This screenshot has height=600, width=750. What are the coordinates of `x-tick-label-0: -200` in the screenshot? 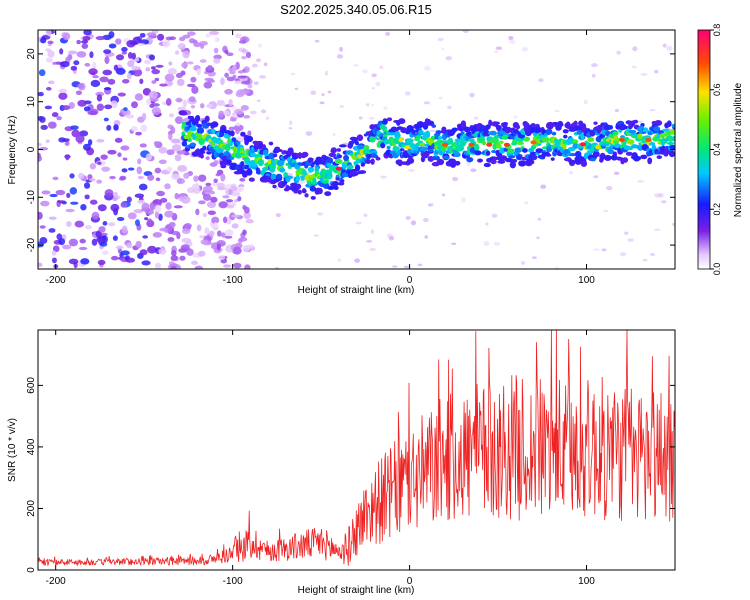 It's located at (56, 280).